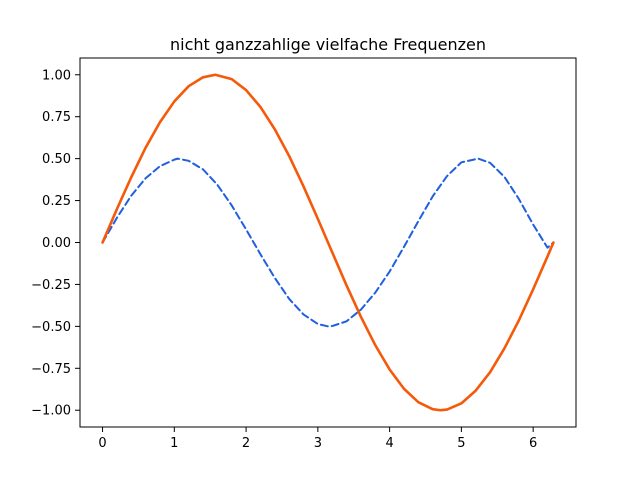  I want to click on y-tick-label: −1.00, so click(51, 411).